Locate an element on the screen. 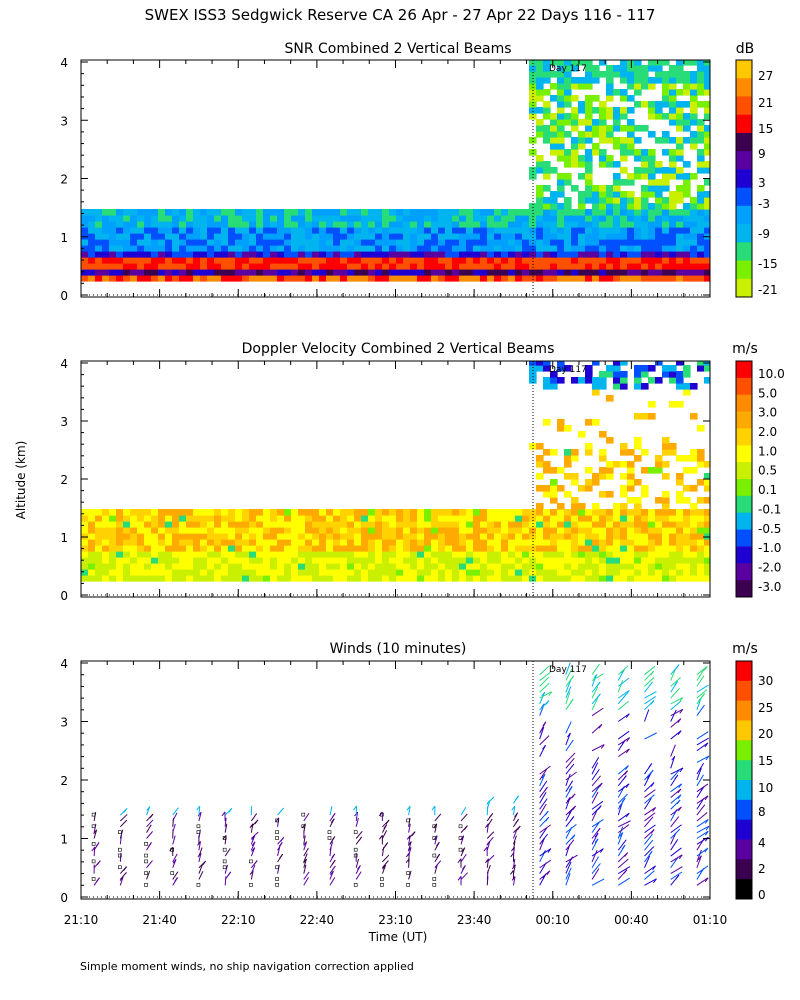 The image size is (800, 1000). calm-wind-marker is located at coordinates (277, 879).